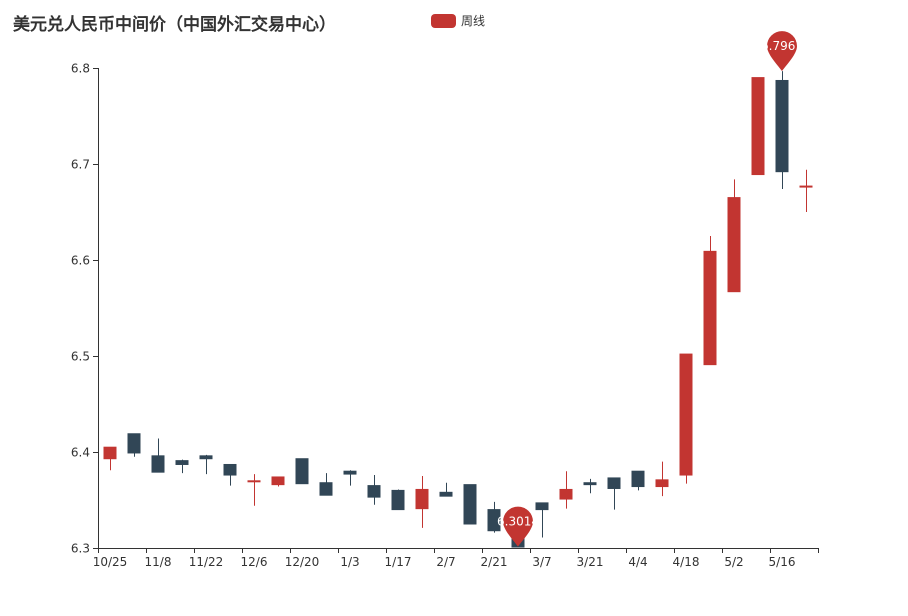 The width and height of the screenshot is (908, 616). What do you see at coordinates (445, 562) in the screenshot?
I see `x-tick-label: 2/7` at bounding box center [445, 562].